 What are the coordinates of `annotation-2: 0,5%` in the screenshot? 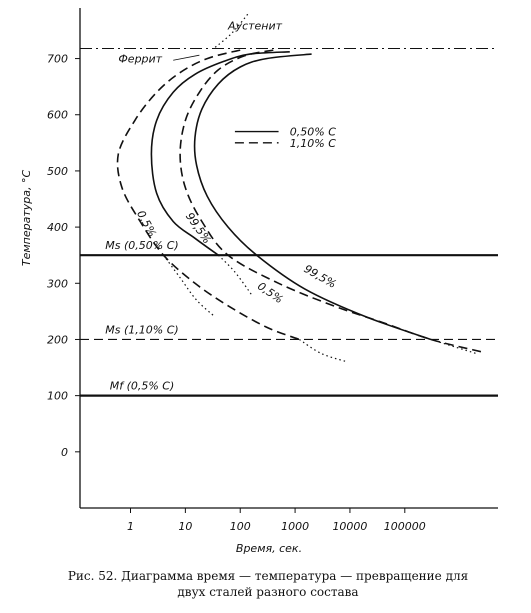 It's located at (146, 223).